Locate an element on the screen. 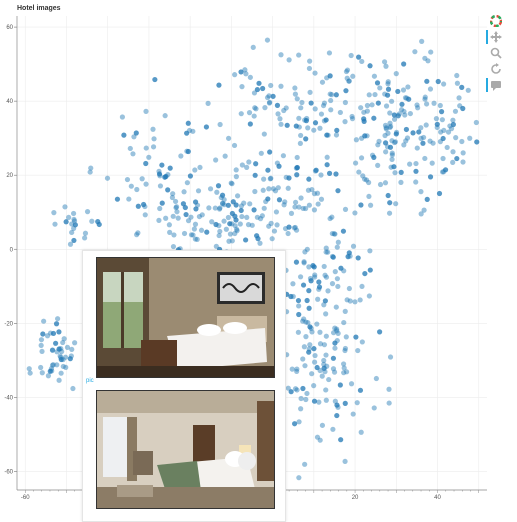 This screenshot has width=517, height=522. pan-tool-icon is located at coordinates (496, 37).